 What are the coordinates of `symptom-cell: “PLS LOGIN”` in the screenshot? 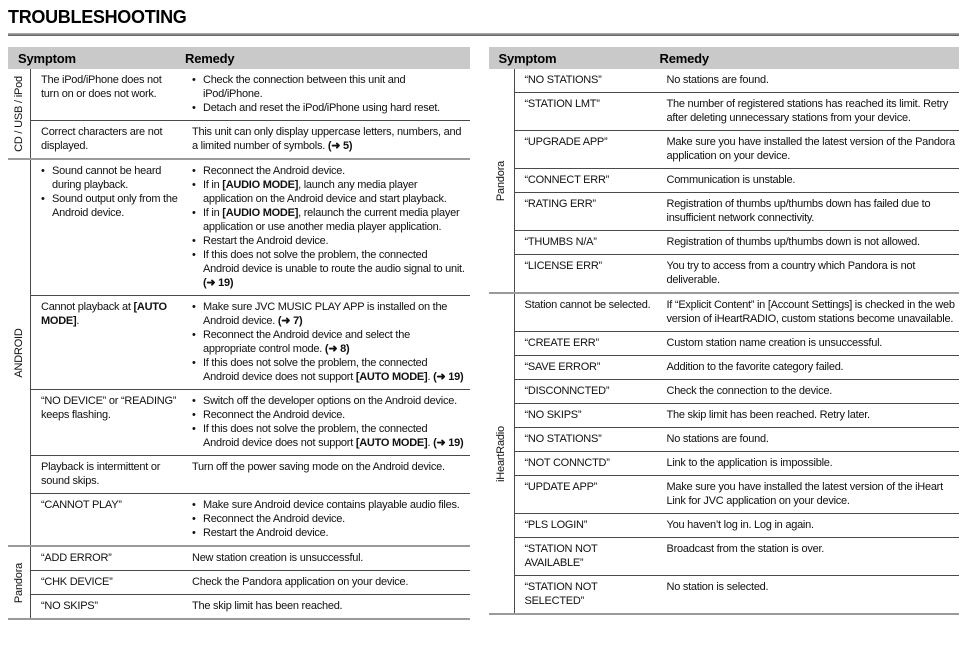 It's located at (588, 525).